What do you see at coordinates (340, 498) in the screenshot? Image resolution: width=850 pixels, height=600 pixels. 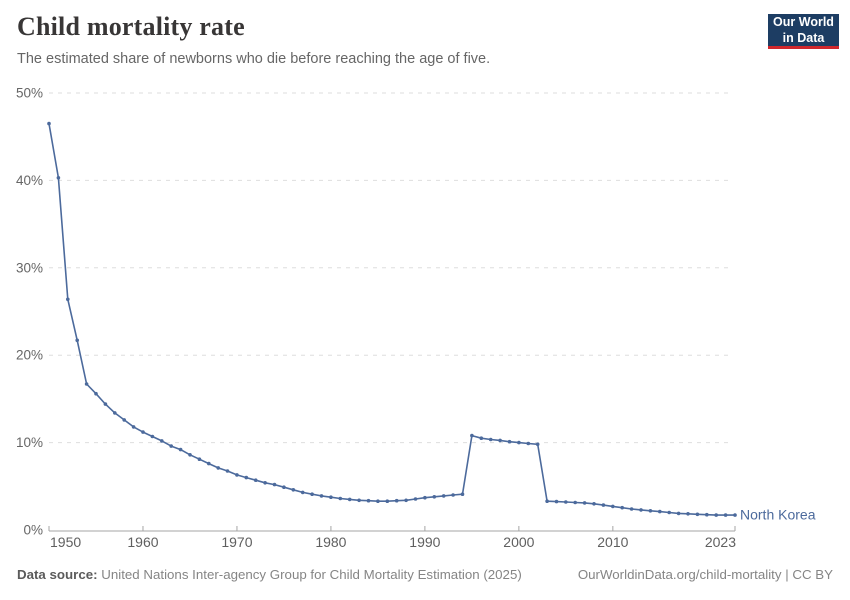 I see `data-point-1981` at bounding box center [340, 498].